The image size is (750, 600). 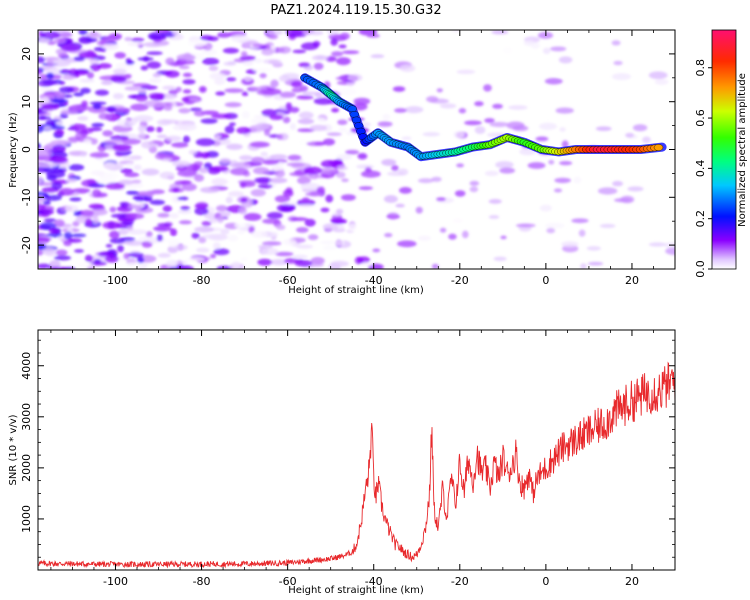 What do you see at coordinates (658, 147) in the screenshot?
I see `ridge-point` at bounding box center [658, 147].